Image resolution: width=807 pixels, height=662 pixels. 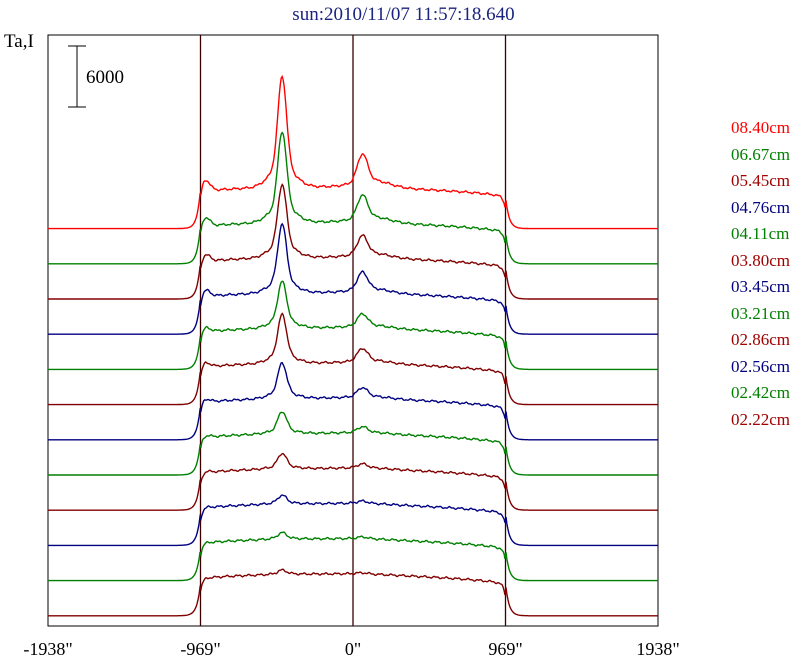 I want to click on legend-item: 06.67cm, so click(x=761, y=154).